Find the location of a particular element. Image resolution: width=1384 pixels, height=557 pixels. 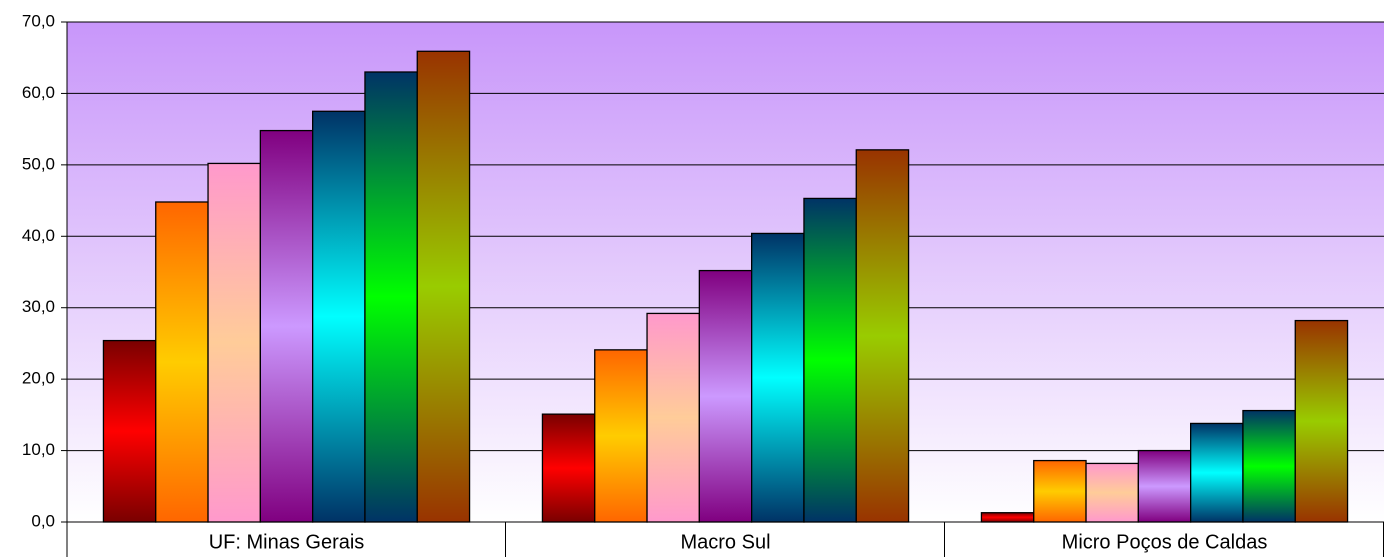

x-tick-label: Micro Poços de Caldas is located at coordinates (1165, 542).